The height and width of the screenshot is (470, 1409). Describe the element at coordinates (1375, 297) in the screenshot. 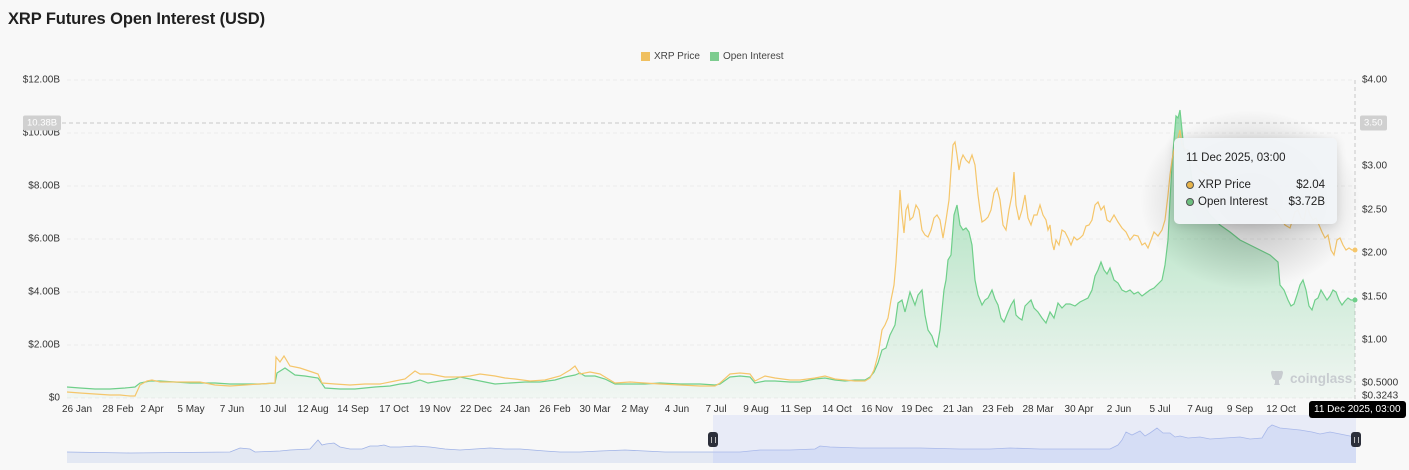

I see `right-axis-tick: $1.50` at that location.